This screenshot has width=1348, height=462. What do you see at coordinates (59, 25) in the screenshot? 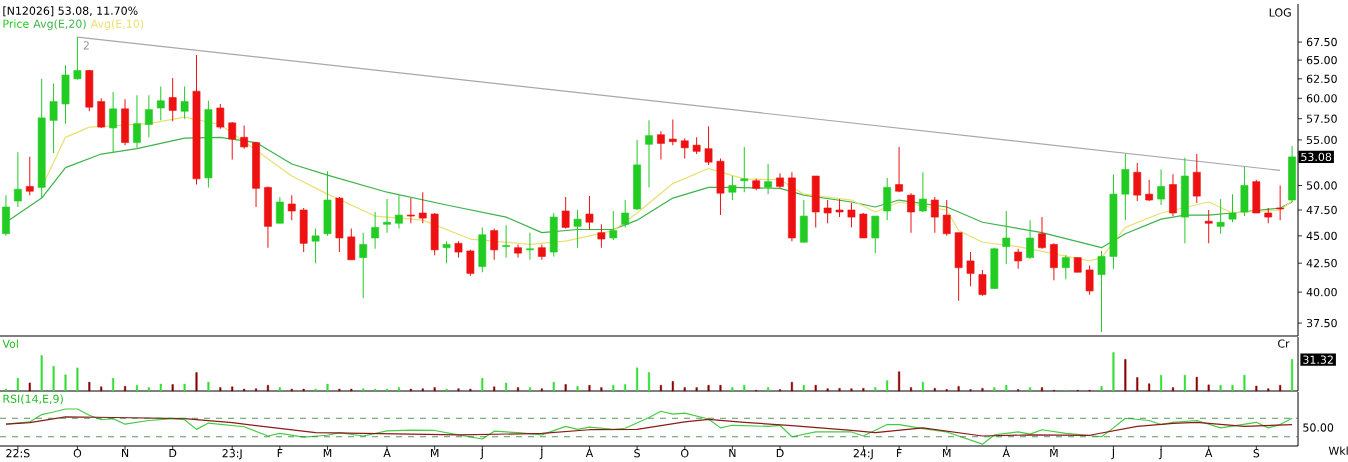
I see `text: Avg(E,20)` at bounding box center [59, 25].